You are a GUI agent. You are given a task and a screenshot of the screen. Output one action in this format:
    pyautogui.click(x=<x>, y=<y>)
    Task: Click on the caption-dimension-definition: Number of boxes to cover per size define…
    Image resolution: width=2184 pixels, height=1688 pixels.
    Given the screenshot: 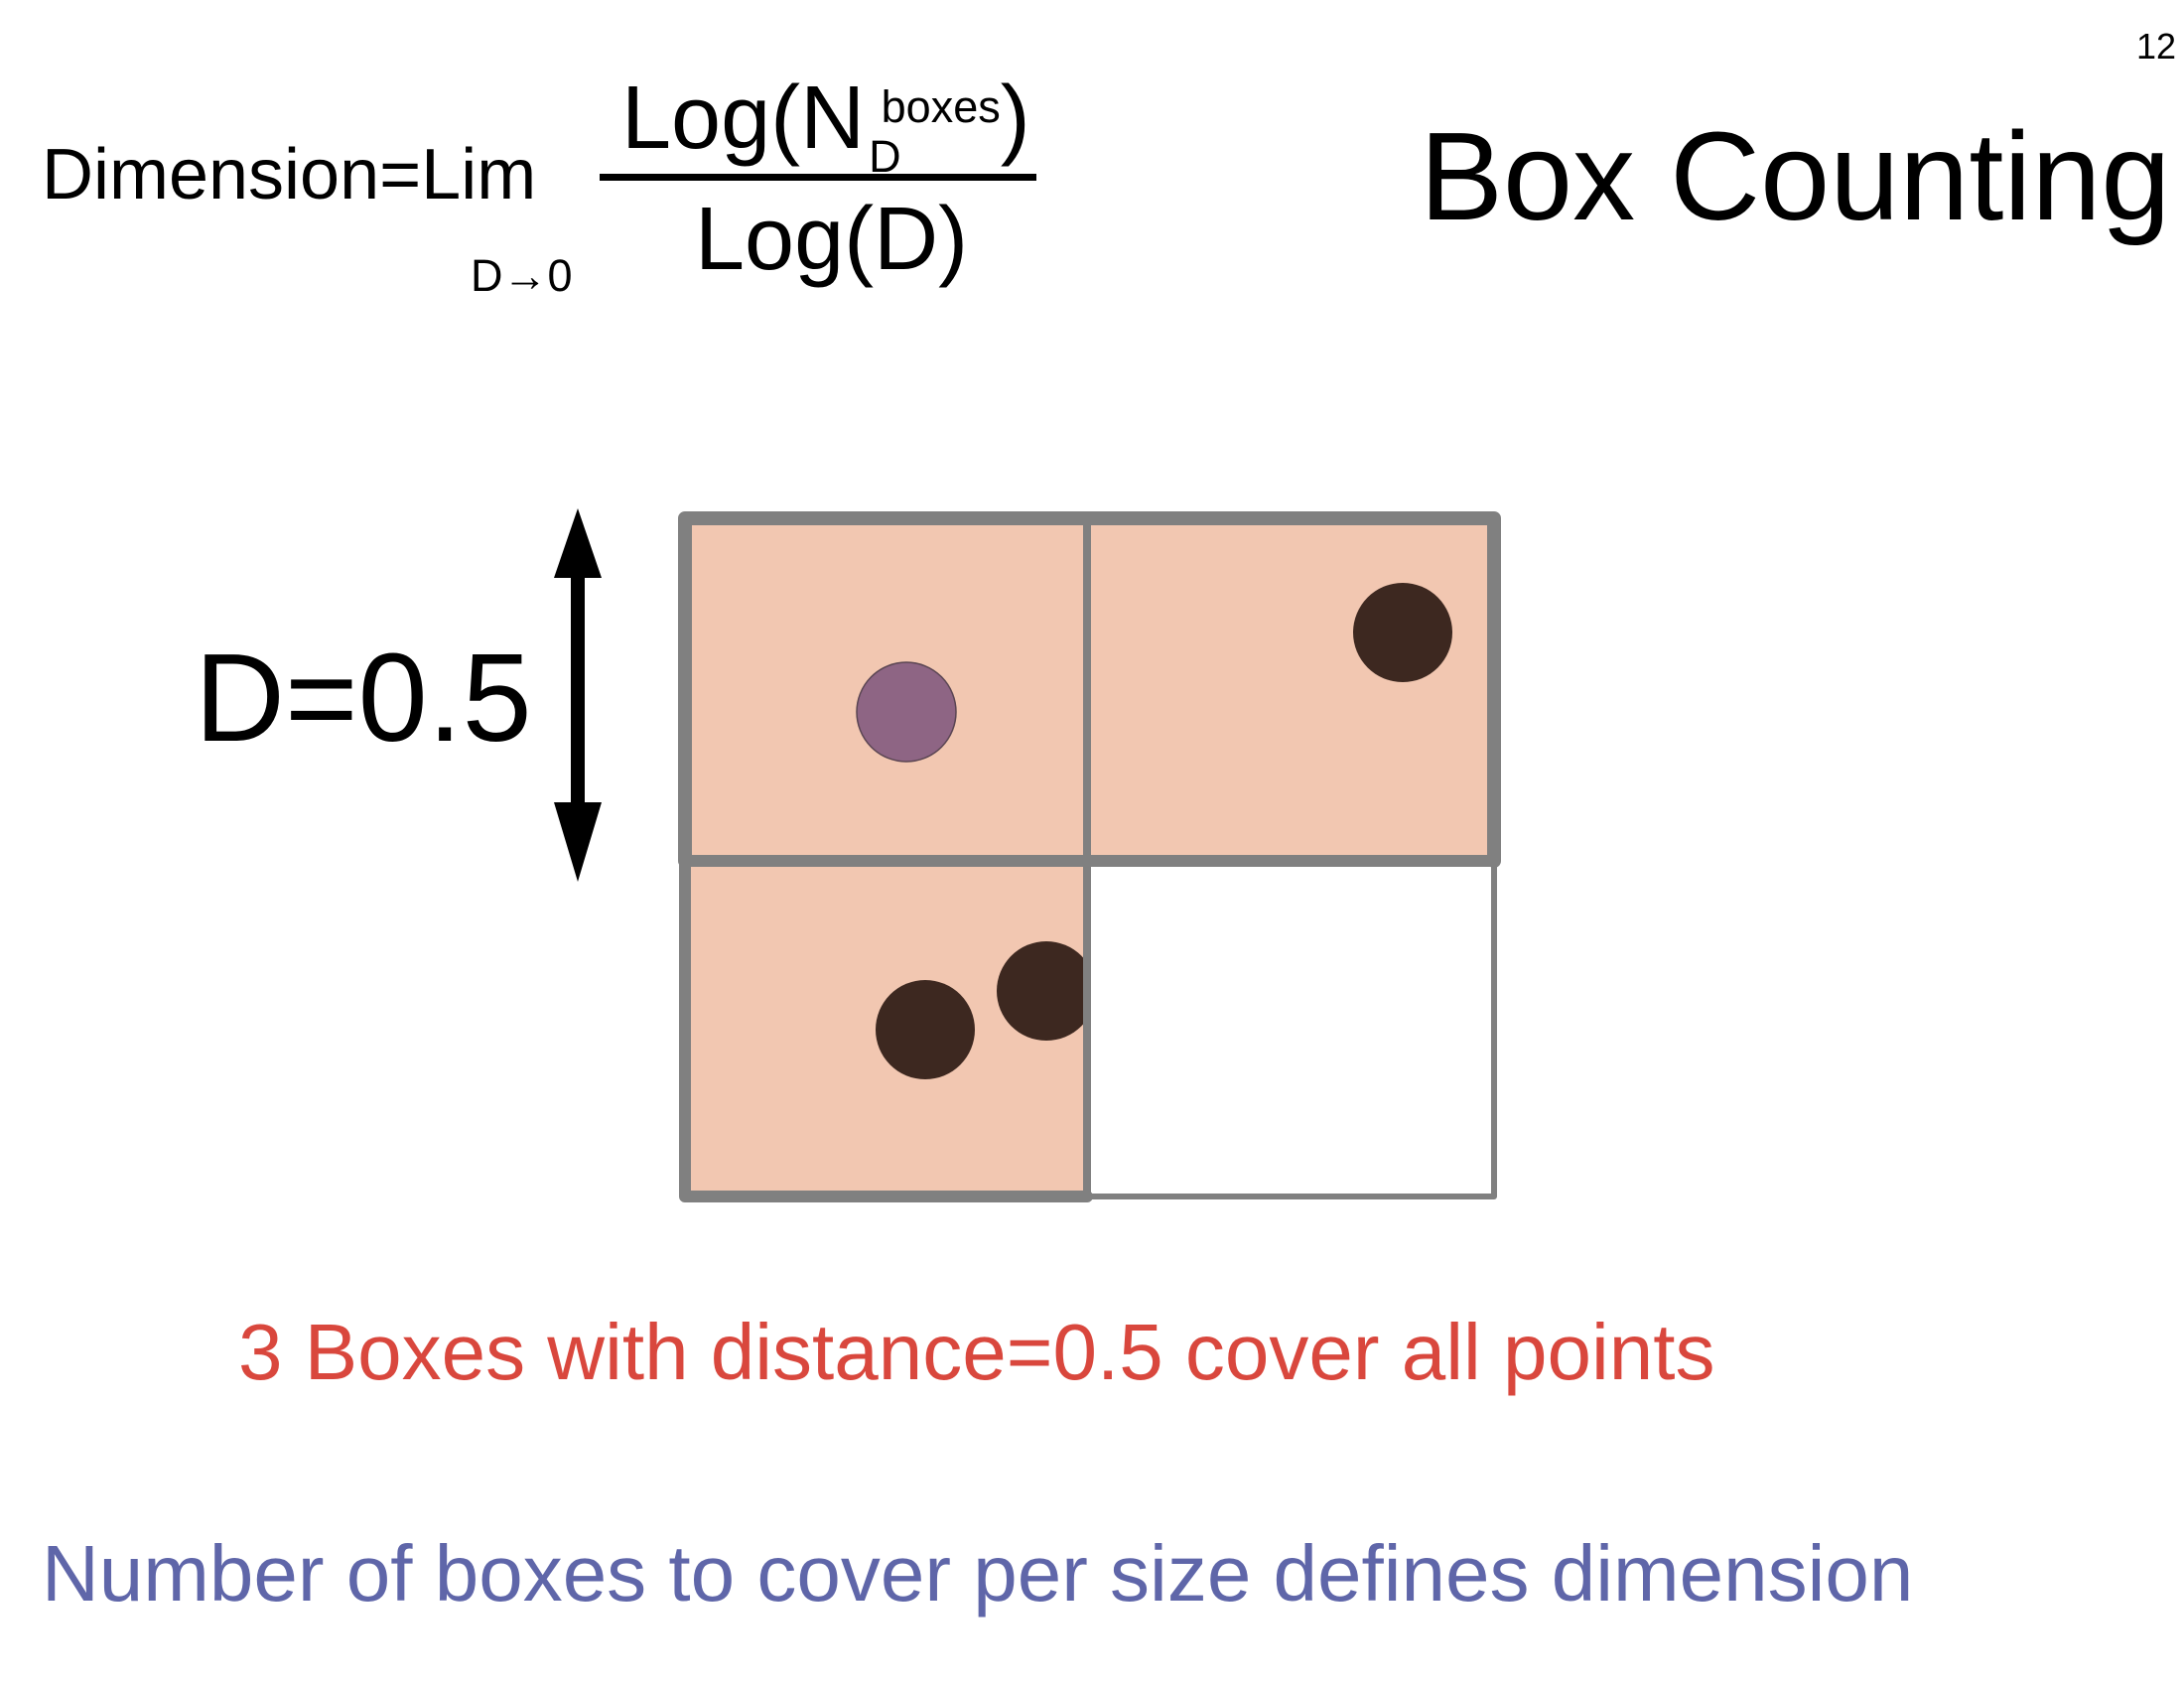 What is the action you would take?
    pyautogui.click(x=978, y=1573)
    